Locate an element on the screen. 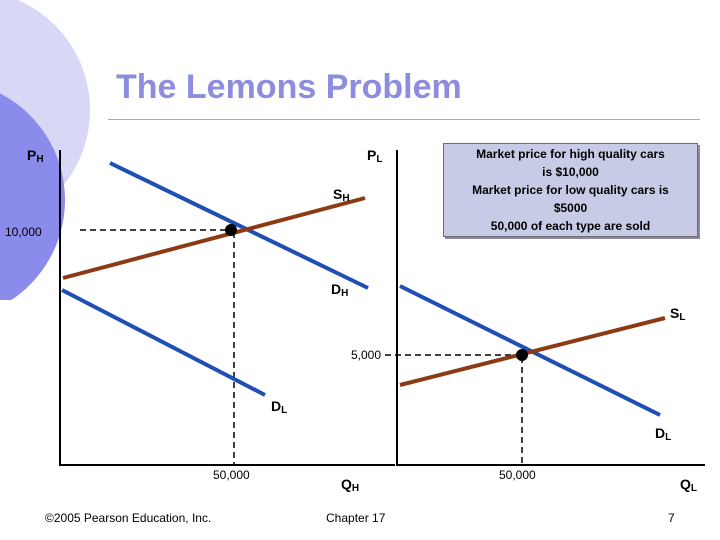  x-axis-label-ql: QL is located at coordinates (688, 485).